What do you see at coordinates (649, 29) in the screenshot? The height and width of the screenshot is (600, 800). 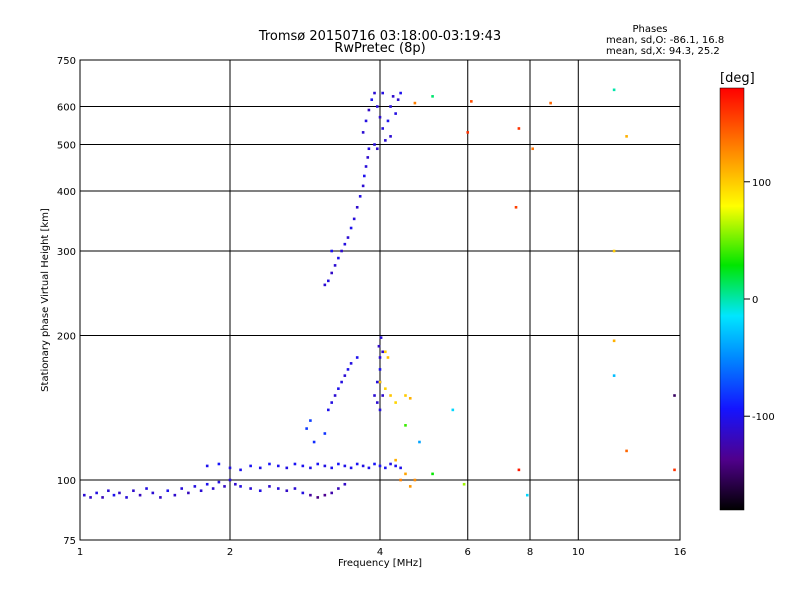 I see `stats-heading: Phases` at bounding box center [649, 29].